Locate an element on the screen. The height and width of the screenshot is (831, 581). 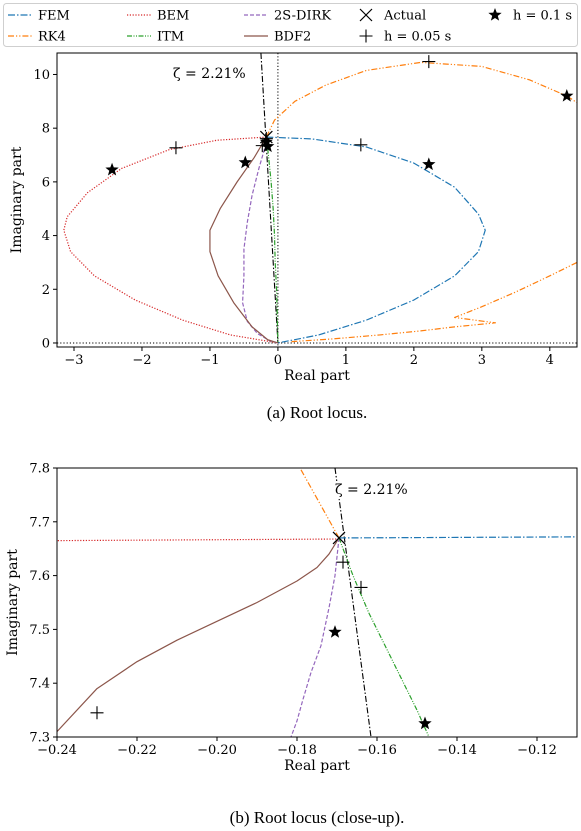
panel-b-ytick-label-1: 7.4 is located at coordinates (39, 684).